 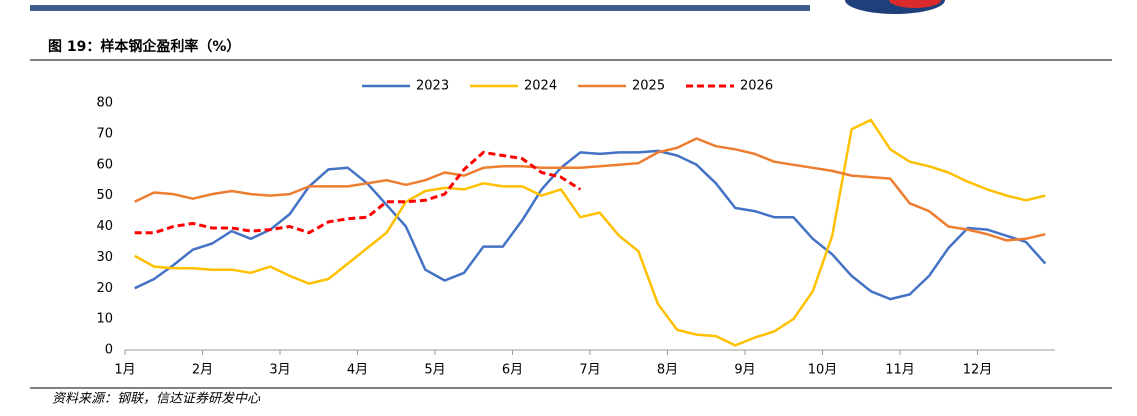 What do you see at coordinates (104, 195) in the screenshot?
I see `y-tick-label: 50` at bounding box center [104, 195].